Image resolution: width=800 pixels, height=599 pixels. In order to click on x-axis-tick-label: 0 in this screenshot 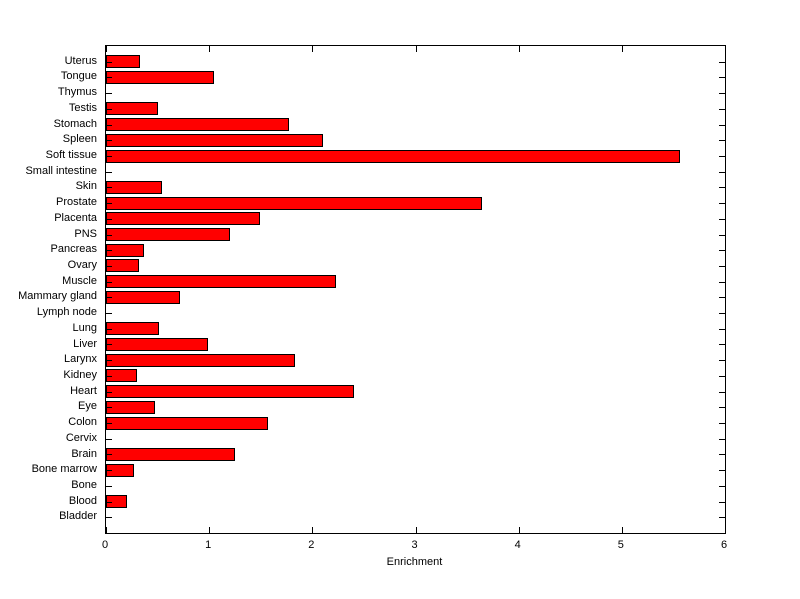, I will do `click(105, 545)`.